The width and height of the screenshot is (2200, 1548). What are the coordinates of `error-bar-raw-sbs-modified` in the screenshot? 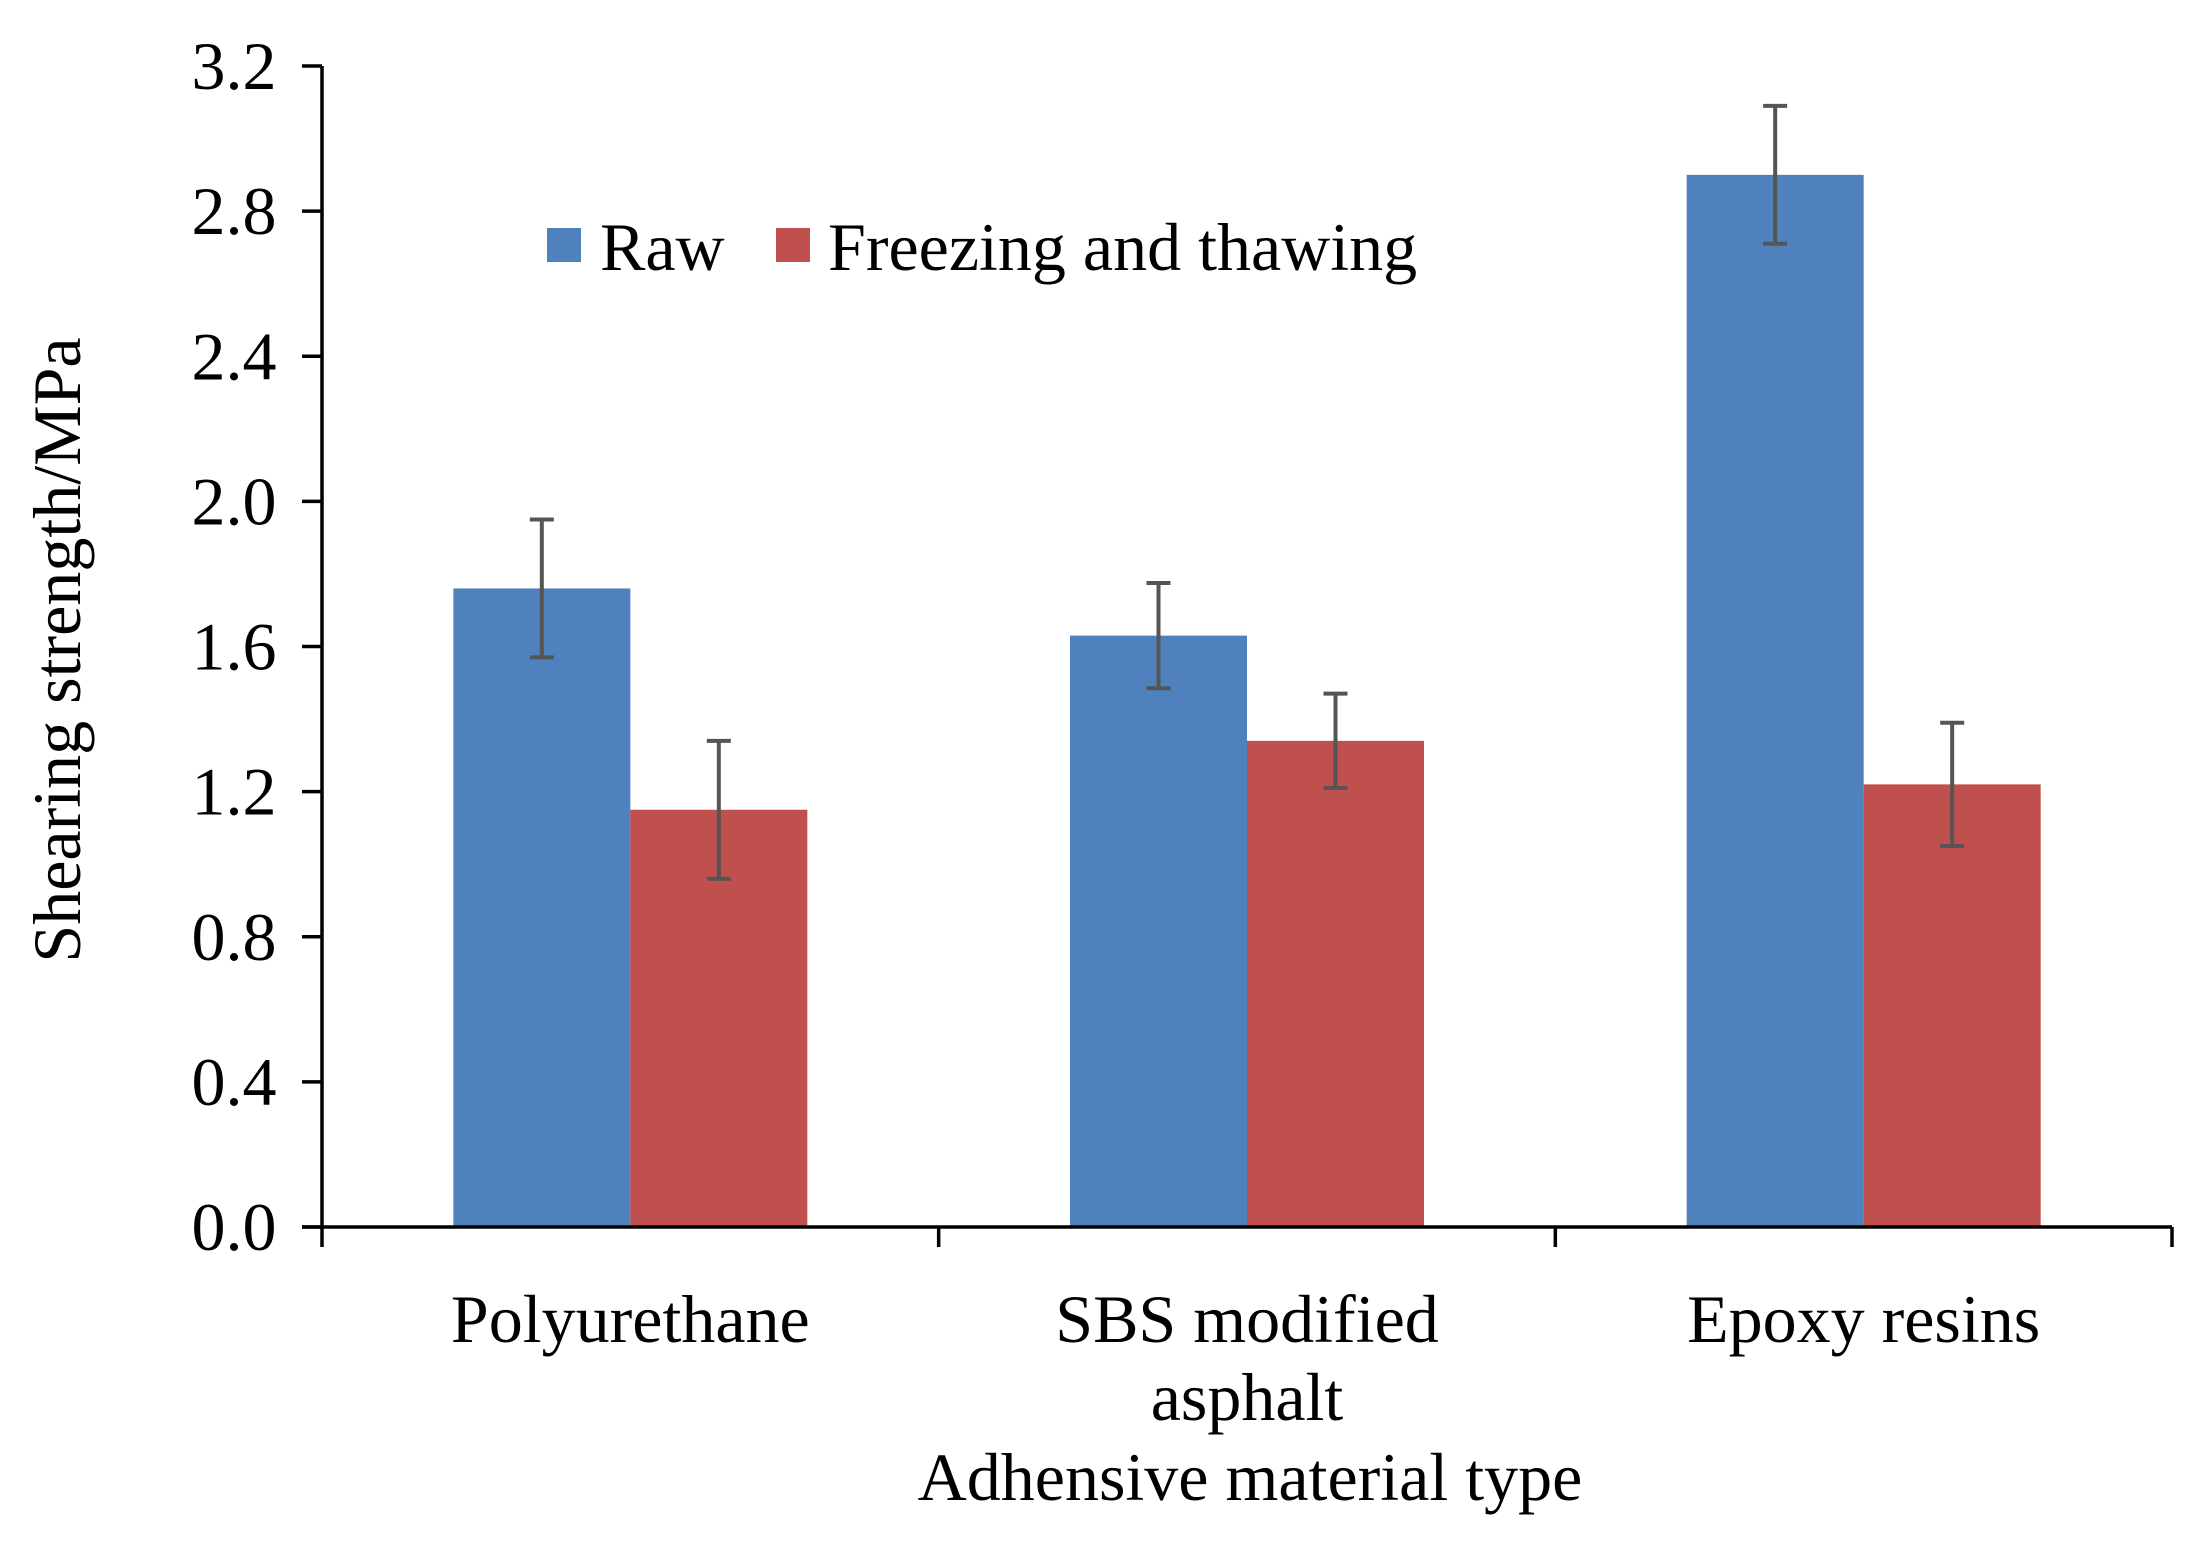 It's located at (1158, 636).